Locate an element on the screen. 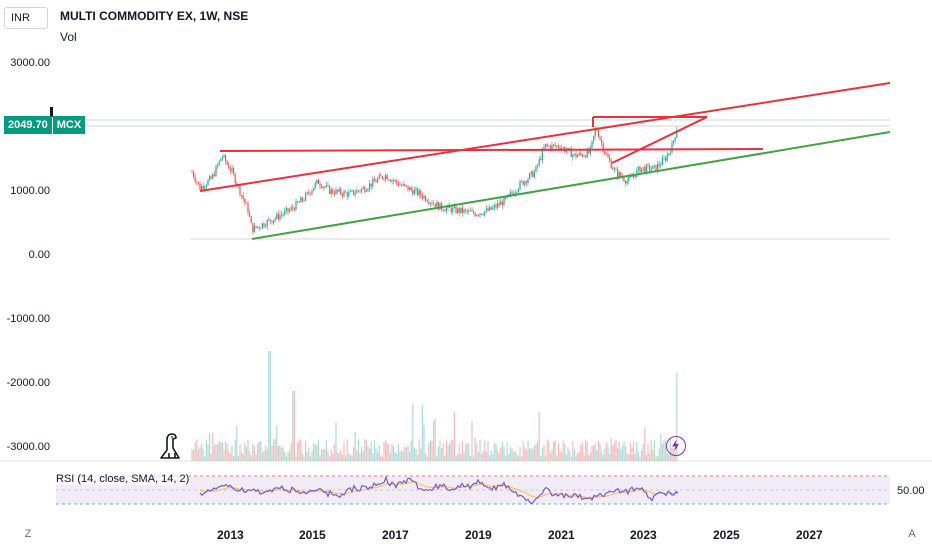 The width and height of the screenshot is (932, 550). time-axis-label: 2013 is located at coordinates (230, 535).